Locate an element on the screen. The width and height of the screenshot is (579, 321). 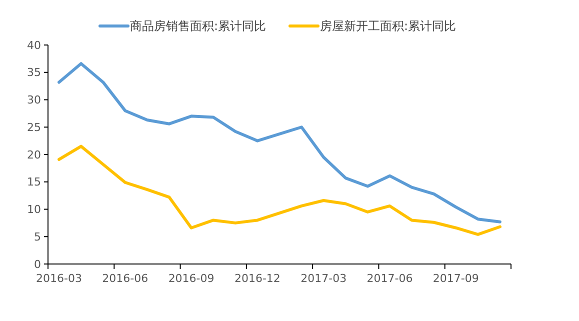
x-tick-label: 2017-09 is located at coordinates (455, 278).